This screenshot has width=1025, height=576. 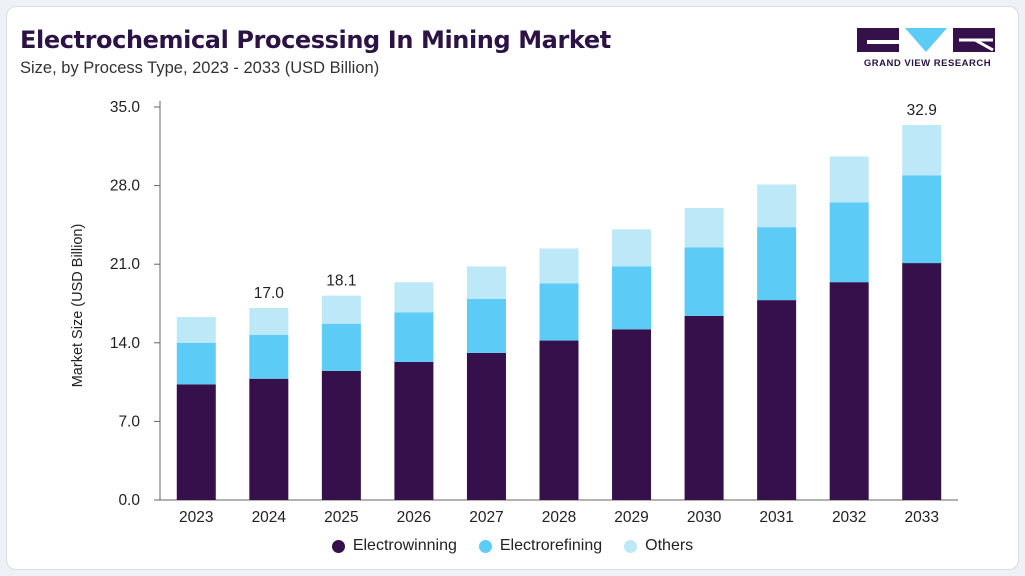 I want to click on legend-item: Others, so click(x=658, y=546).